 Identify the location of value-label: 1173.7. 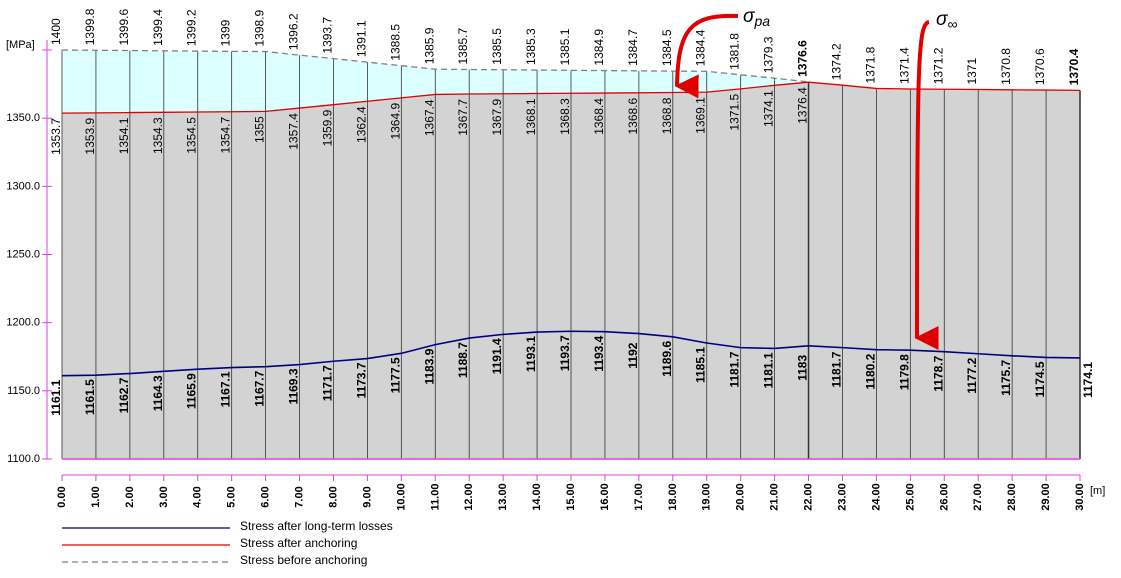
(361, 380).